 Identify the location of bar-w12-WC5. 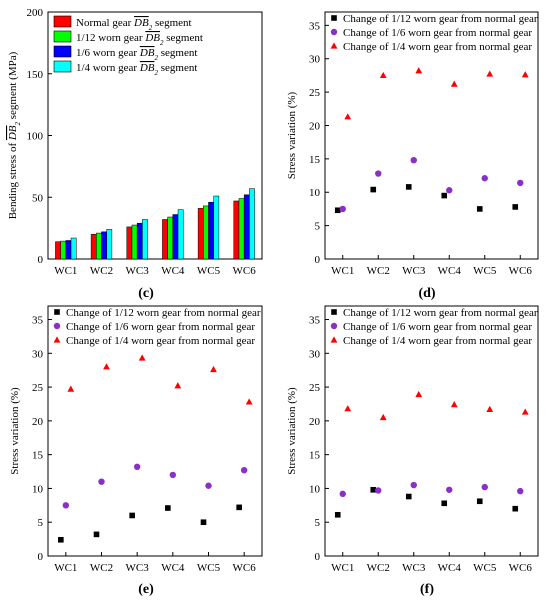
(206, 232).